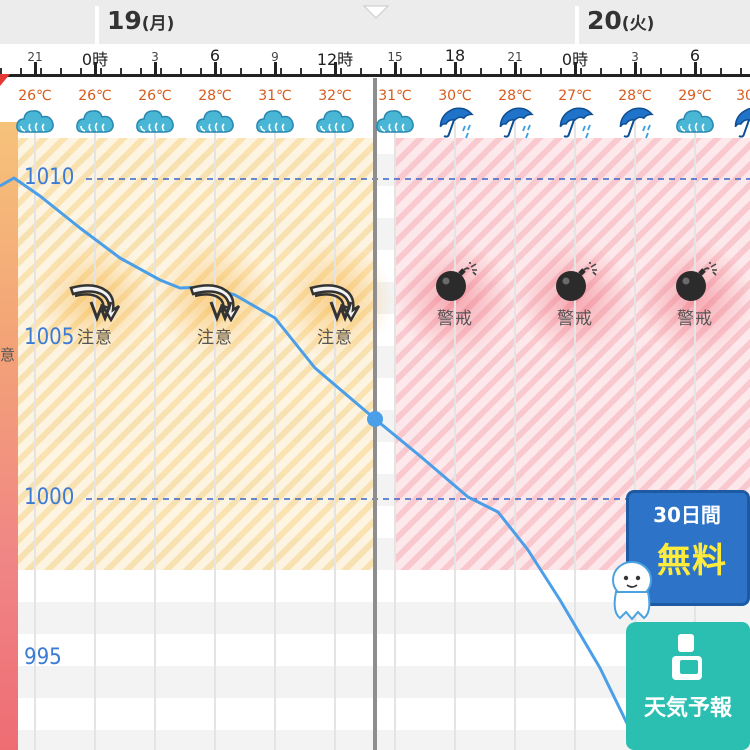 The width and height of the screenshot is (750, 750). What do you see at coordinates (275, 57) in the screenshot?
I see `hour-label: 9` at bounding box center [275, 57].